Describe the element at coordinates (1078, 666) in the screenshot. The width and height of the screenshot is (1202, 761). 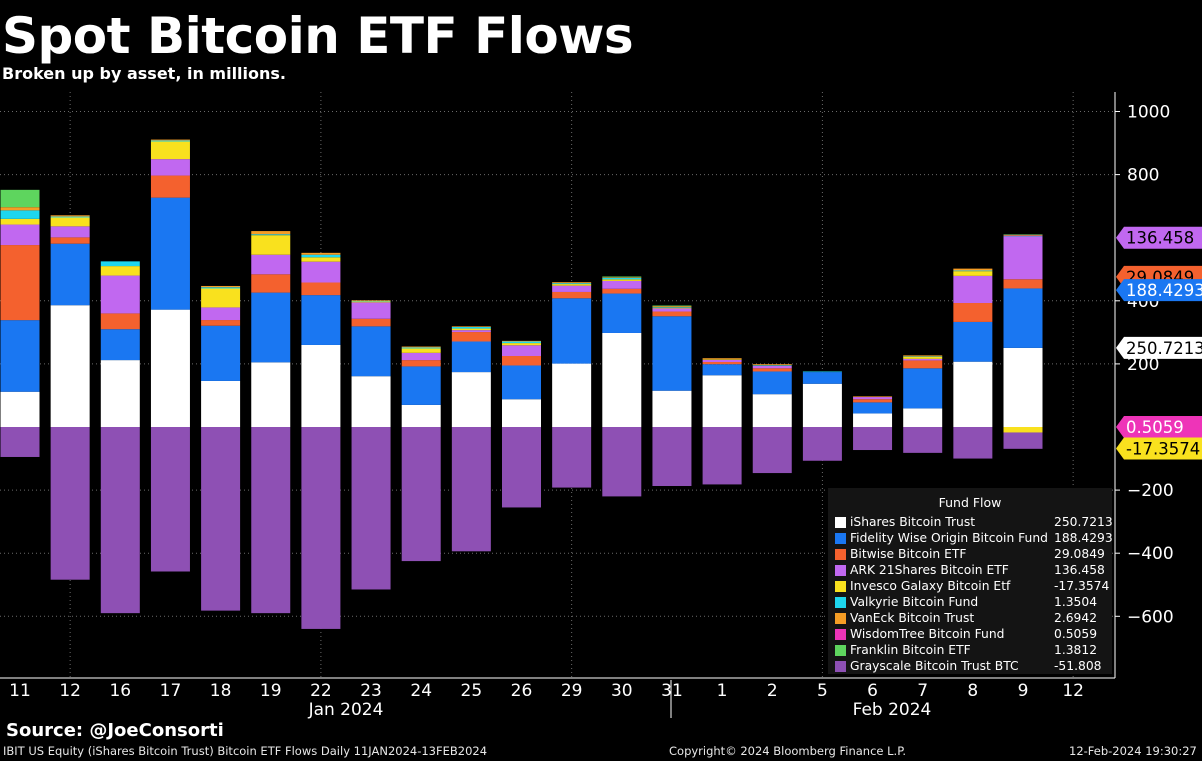
I see `legend-series-value: -51.808` at that location.